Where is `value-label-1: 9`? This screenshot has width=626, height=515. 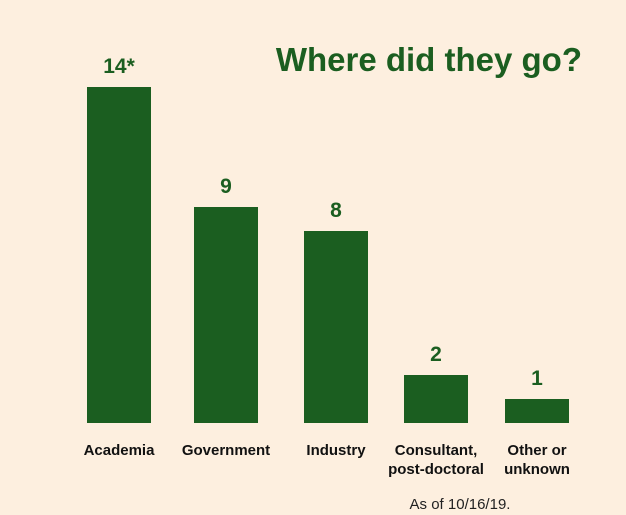
value-label-1: 9 is located at coordinates (226, 186).